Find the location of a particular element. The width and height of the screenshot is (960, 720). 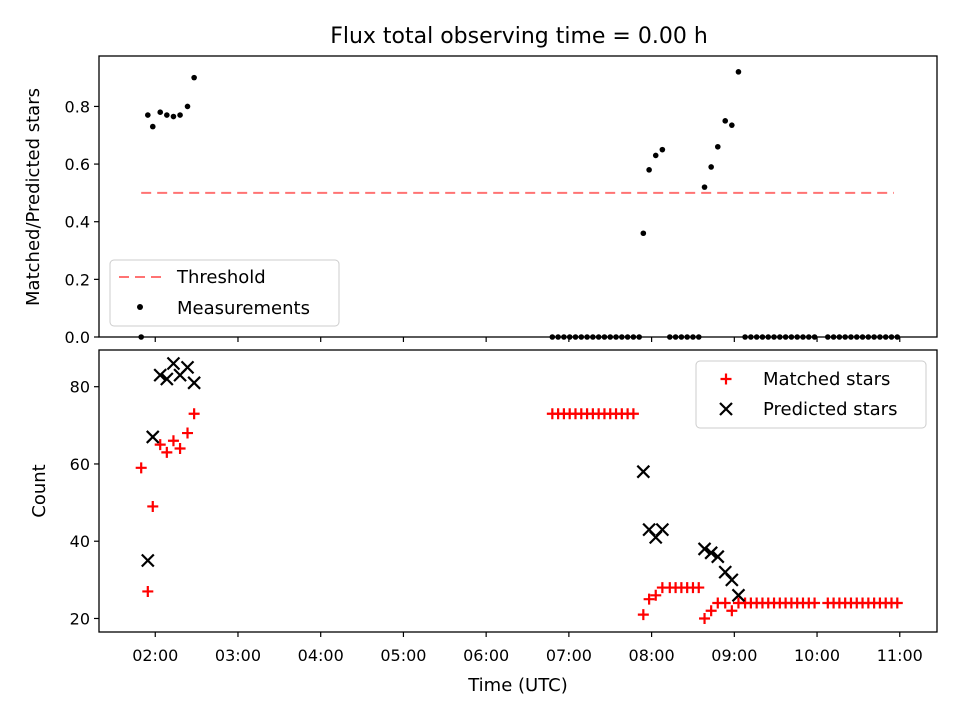

x-tick-label: 02:00 is located at coordinates (155, 655).